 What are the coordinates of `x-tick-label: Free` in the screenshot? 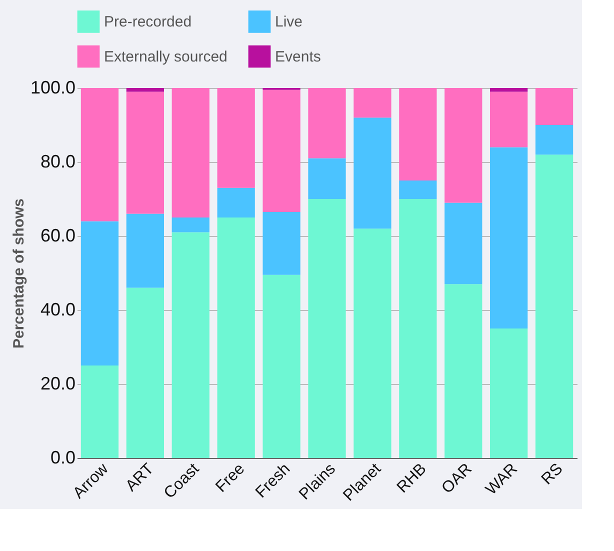 It's located at (230, 478).